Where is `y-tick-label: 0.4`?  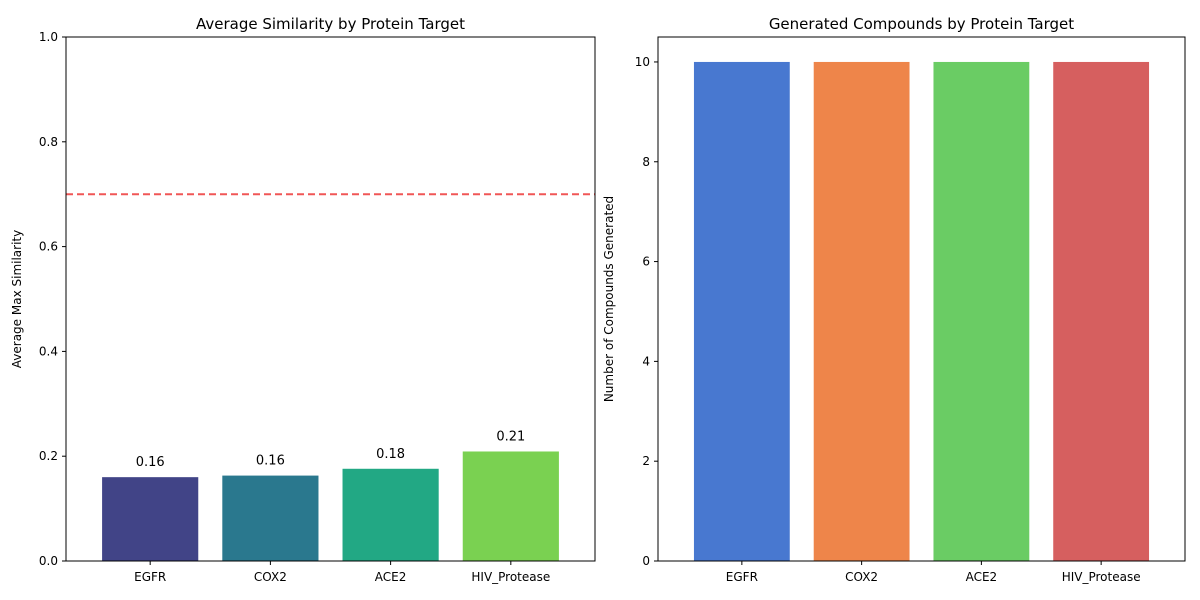
y-tick-label: 0.4 is located at coordinates (48, 351).